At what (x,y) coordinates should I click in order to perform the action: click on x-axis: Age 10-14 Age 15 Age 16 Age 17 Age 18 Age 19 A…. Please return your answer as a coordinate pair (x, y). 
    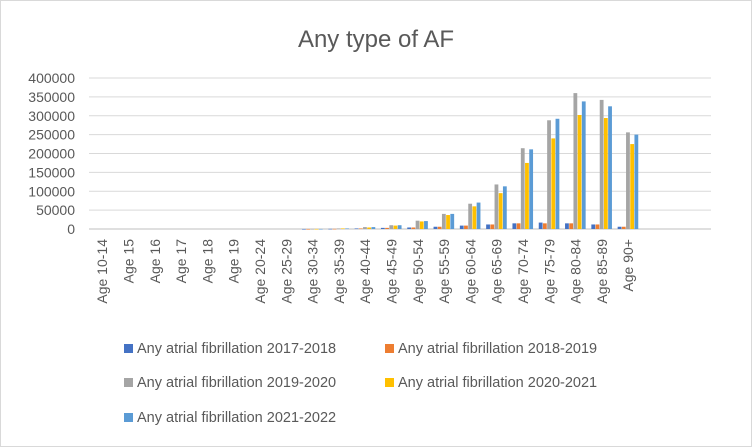
    Looking at the image, I should click on (365, 271).